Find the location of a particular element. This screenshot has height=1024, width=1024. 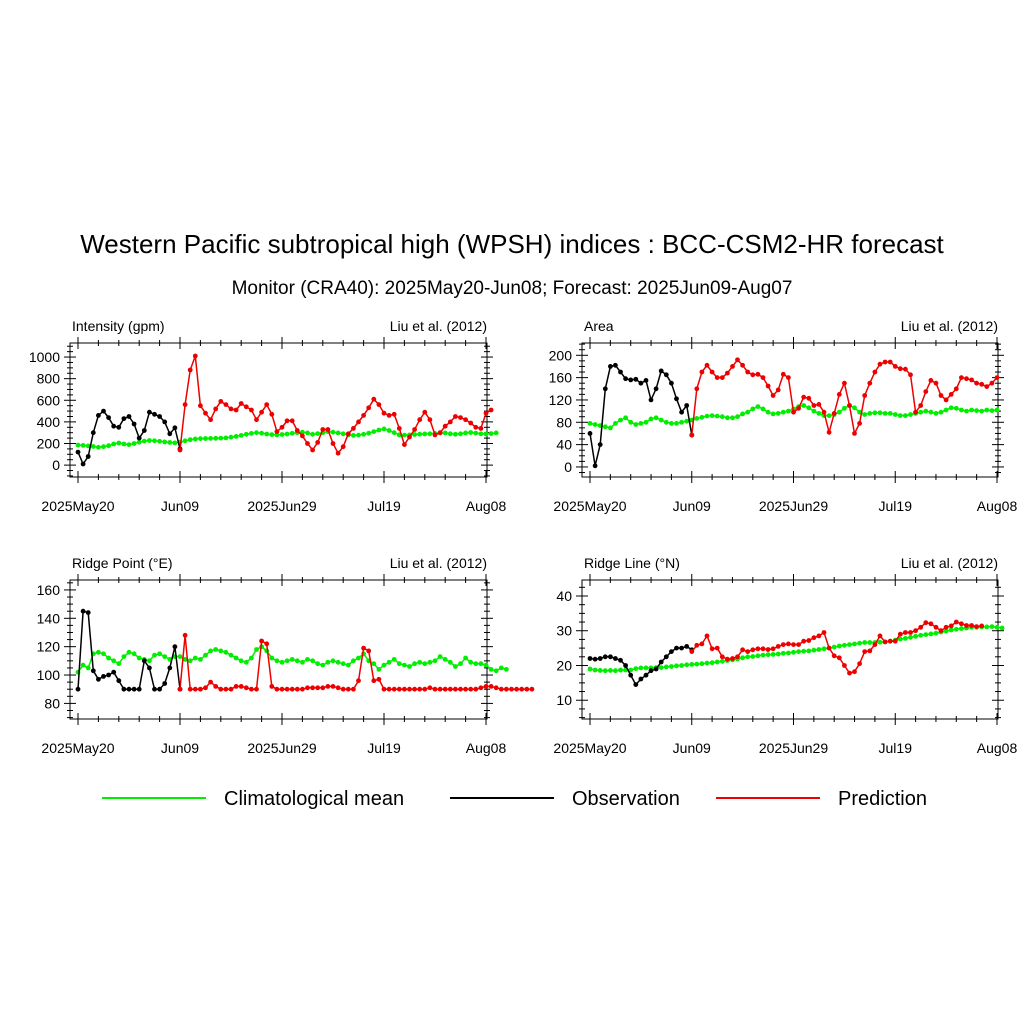

panel-source: Liu et al. (2012) is located at coordinates (438, 563).